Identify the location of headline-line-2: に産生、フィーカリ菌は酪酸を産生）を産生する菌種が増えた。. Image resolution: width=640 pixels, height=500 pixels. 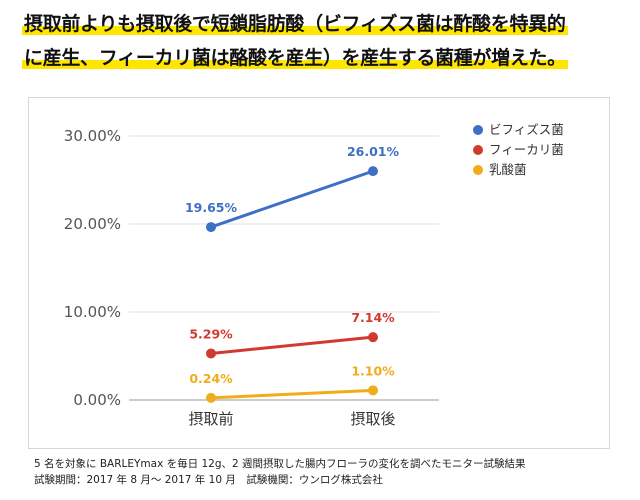
(295, 58).